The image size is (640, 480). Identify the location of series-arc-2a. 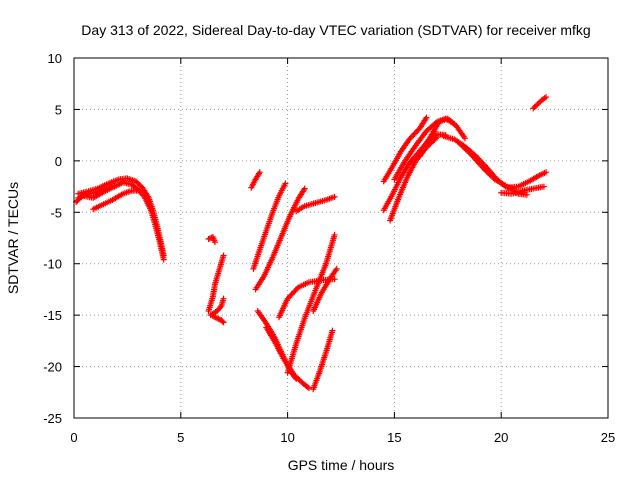
(211, 239).